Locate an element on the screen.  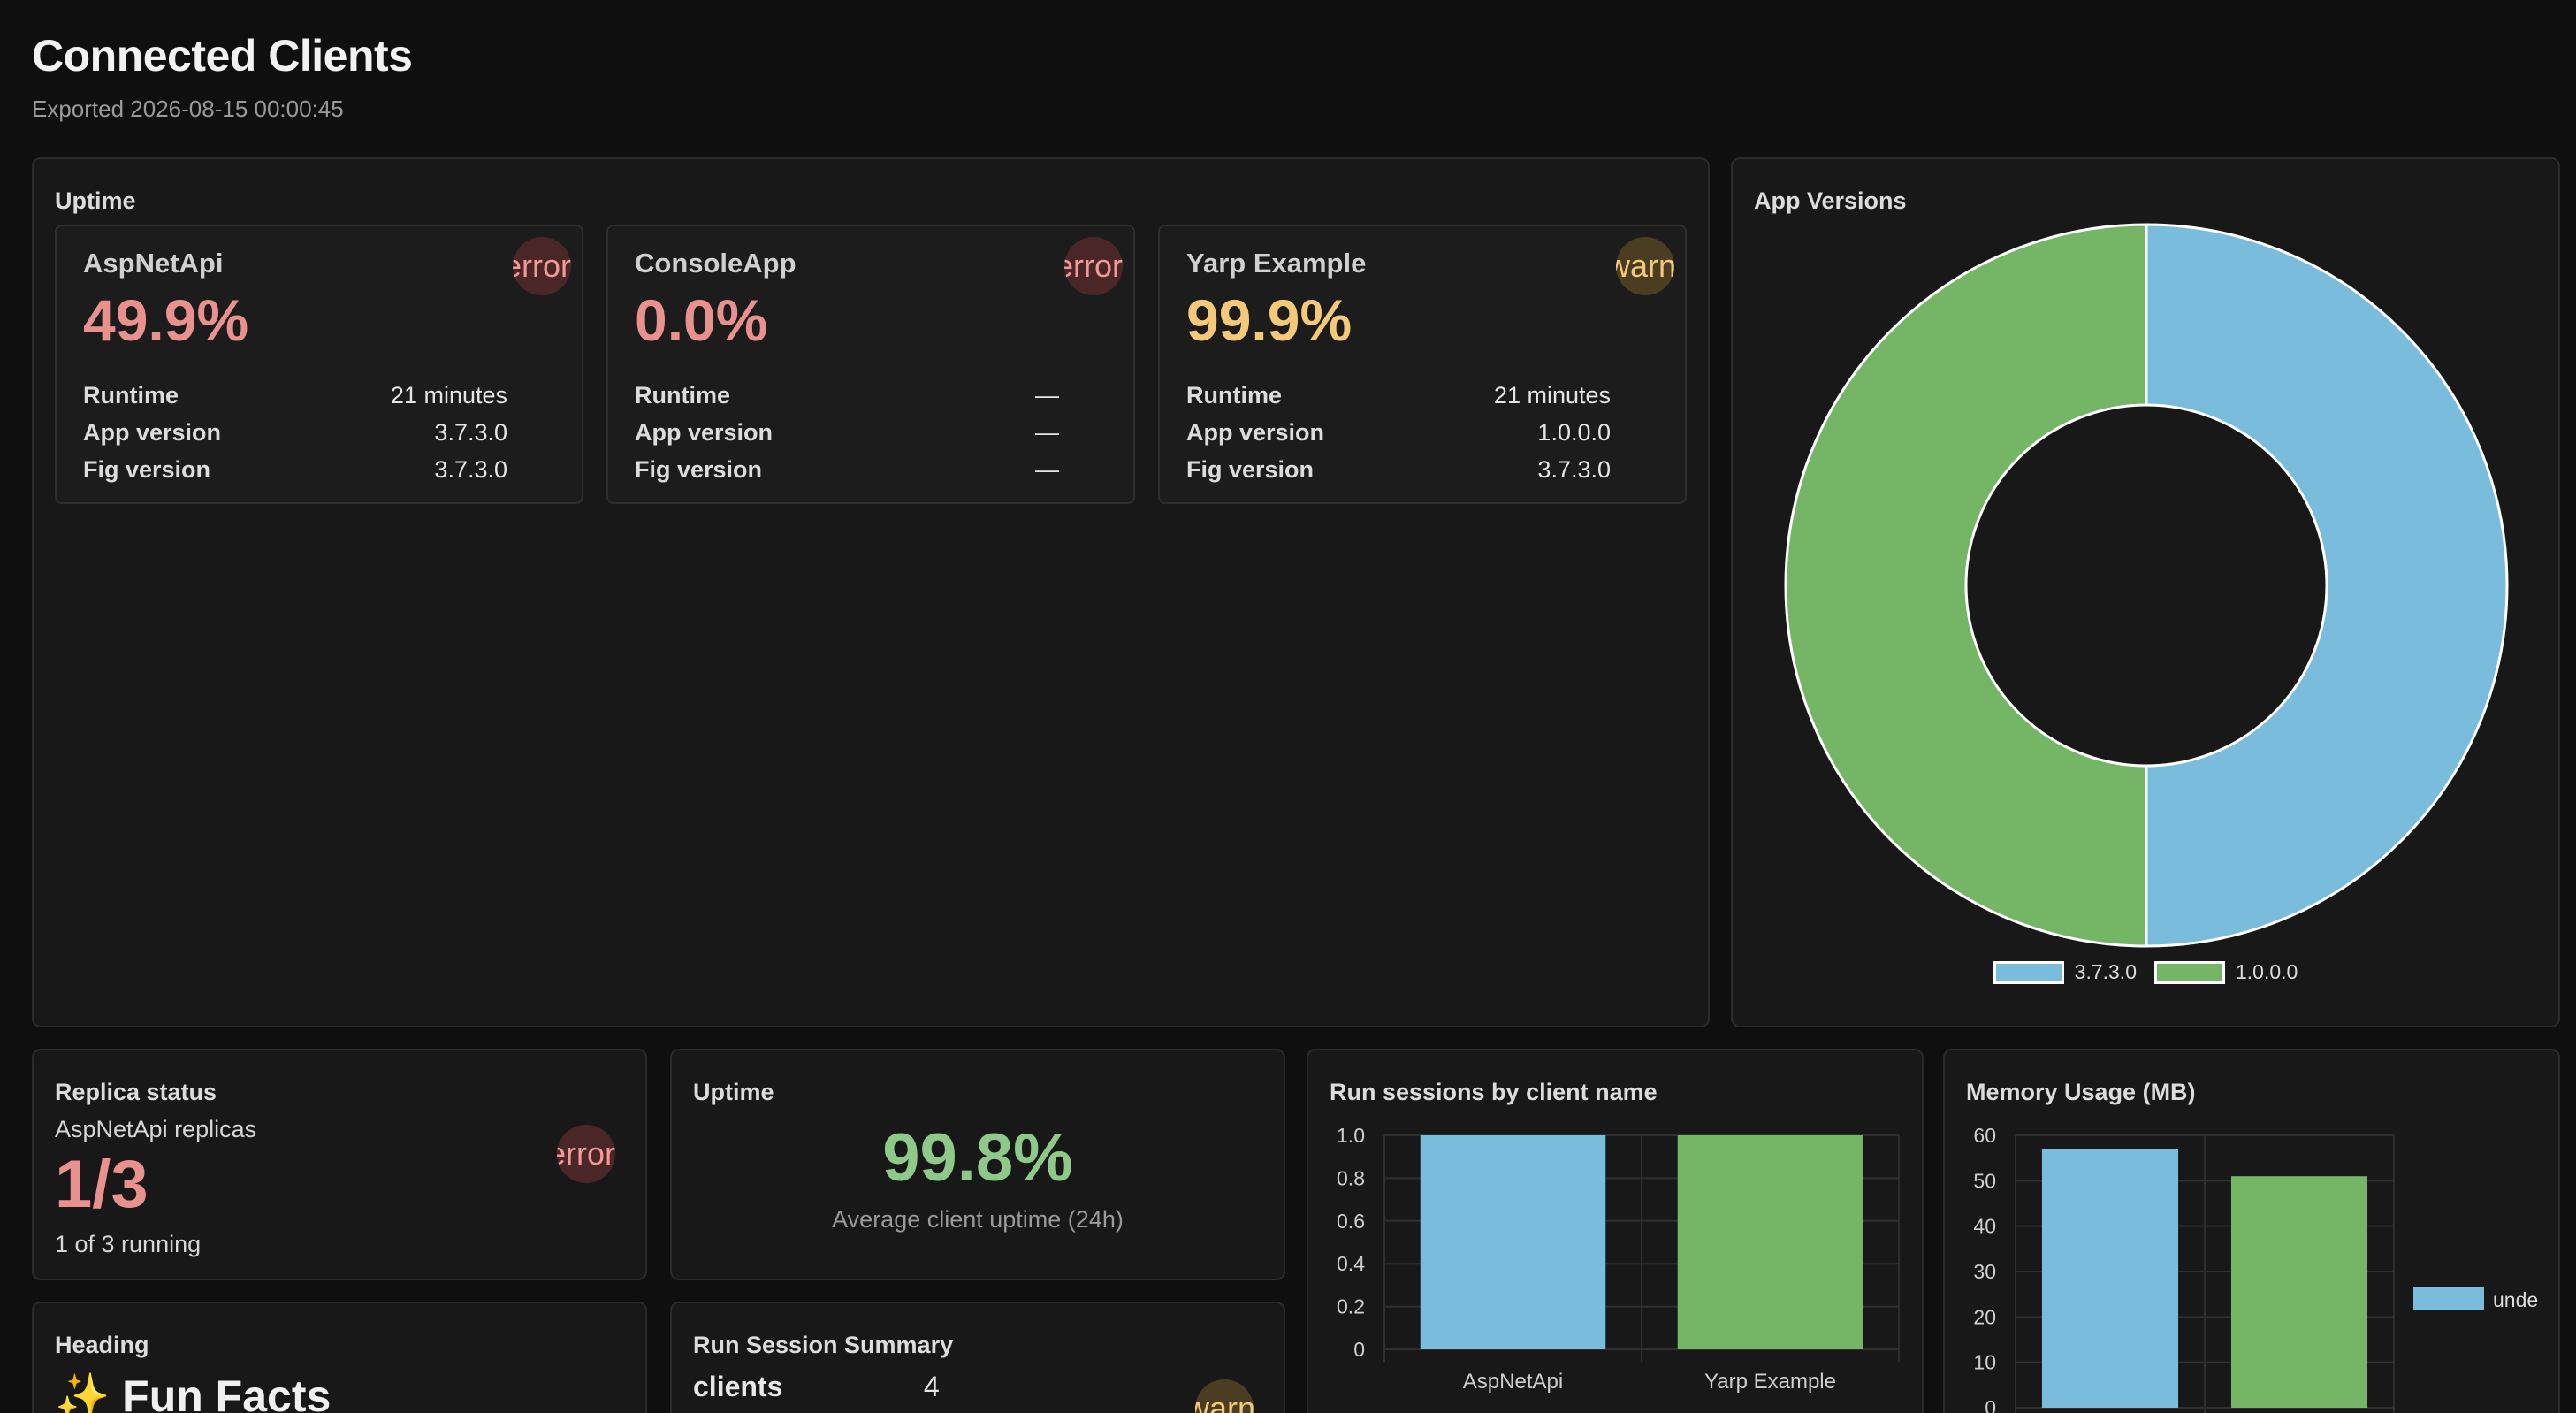
memory-usage-bar-chart: 0 10 20 30 40 50 60 unde is located at coordinates (2255, 1268).